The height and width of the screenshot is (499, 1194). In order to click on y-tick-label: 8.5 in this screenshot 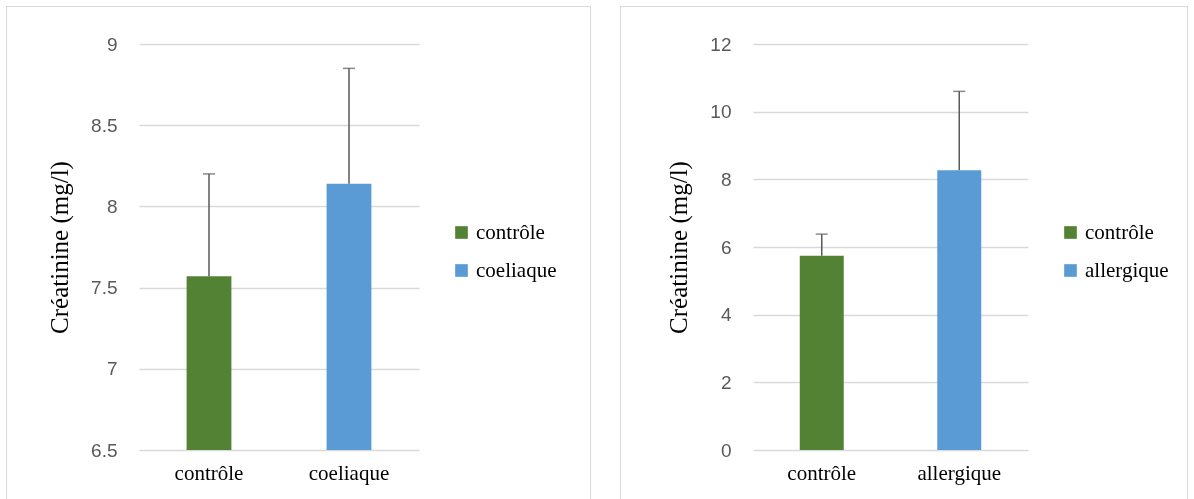, I will do `click(104, 125)`.